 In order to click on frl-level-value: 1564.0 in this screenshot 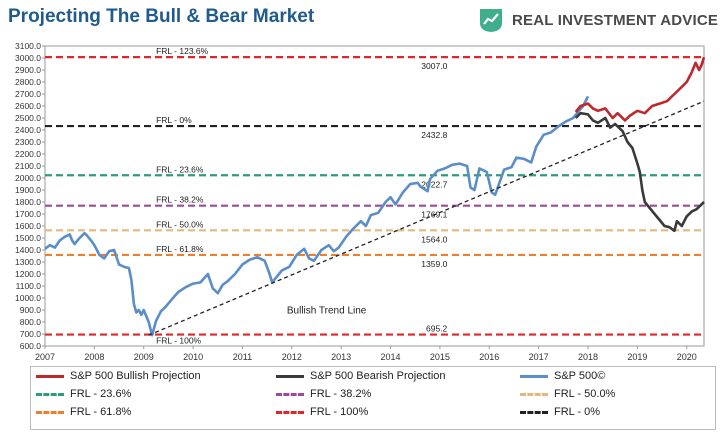, I will do `click(434, 239)`.